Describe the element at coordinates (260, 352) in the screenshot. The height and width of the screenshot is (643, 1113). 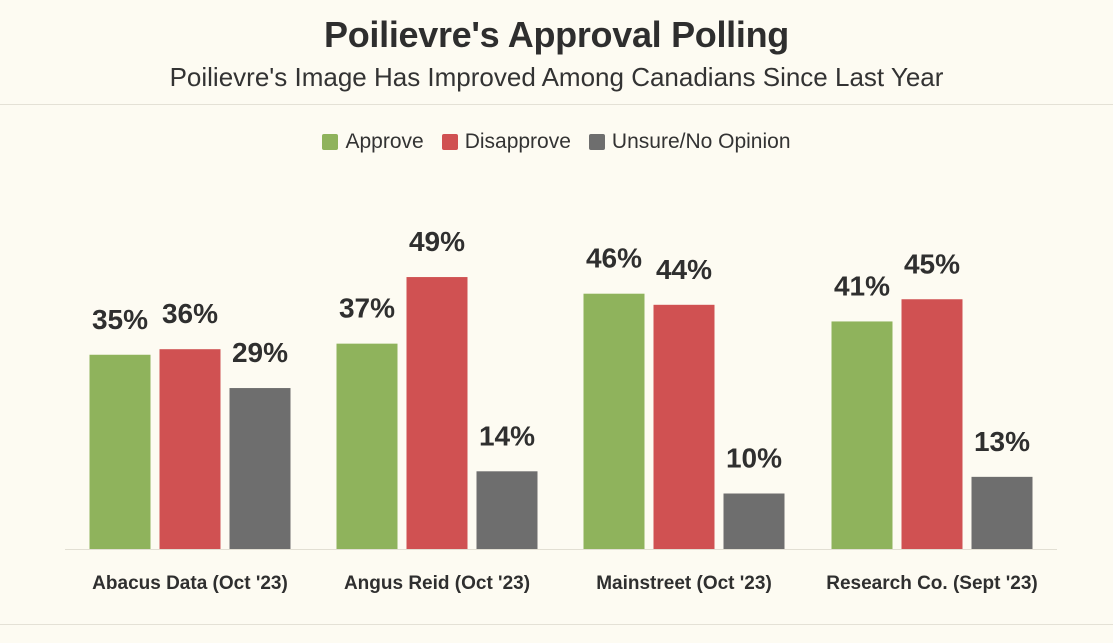
I see `data-label-unsure-0: 29%` at that location.